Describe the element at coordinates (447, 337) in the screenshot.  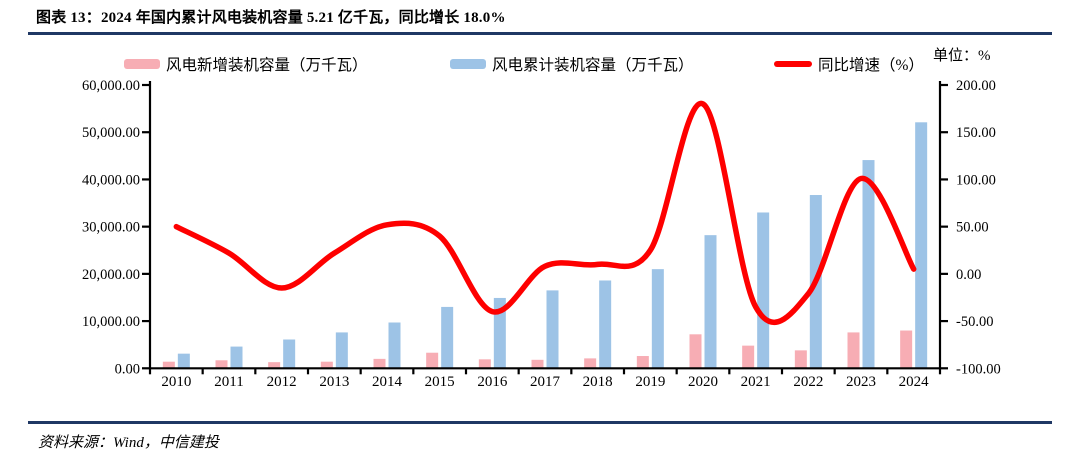
I see `bar-cumulative-2015` at that location.